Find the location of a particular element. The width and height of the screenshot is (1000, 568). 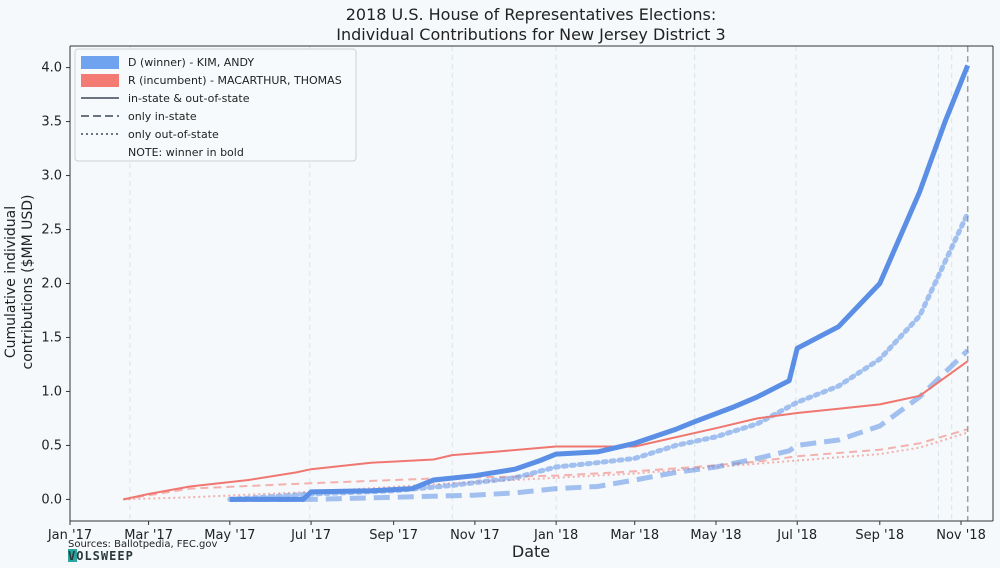

y-axis-label-line2: contributions ($MM USD) is located at coordinates (28, 282).